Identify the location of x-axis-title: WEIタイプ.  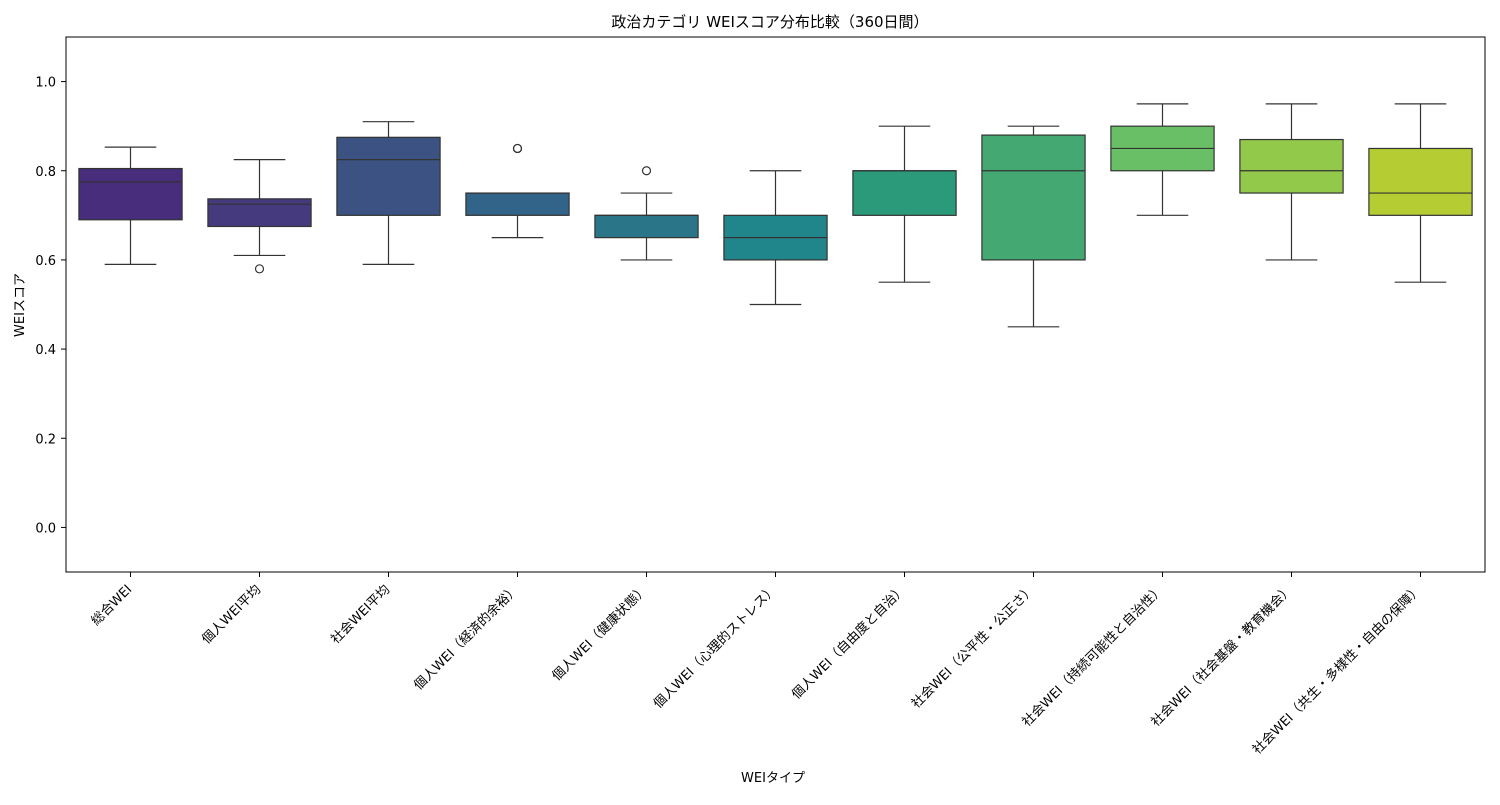
(773, 778).